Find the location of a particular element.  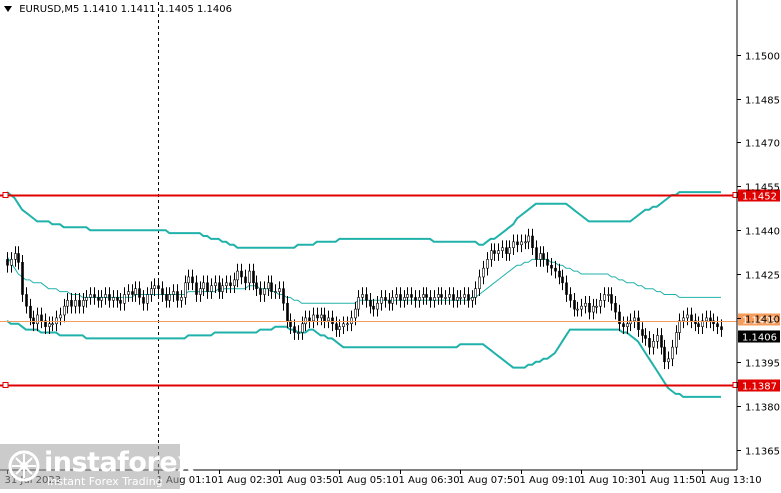

price-label-text: 1.1452 is located at coordinates (759, 197).